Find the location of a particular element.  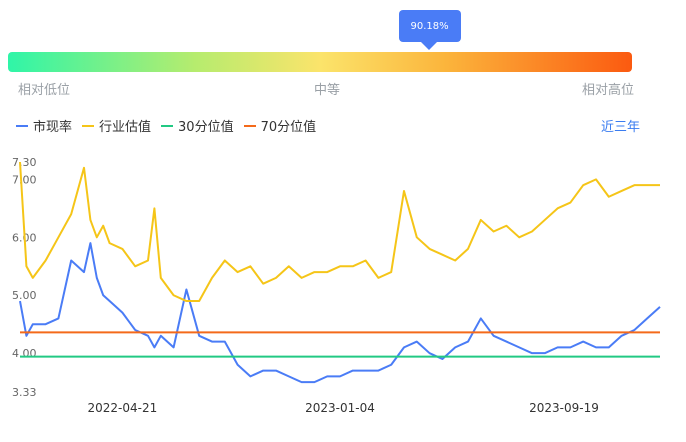

y-tick-label: 5.00 is located at coordinates (24, 295).